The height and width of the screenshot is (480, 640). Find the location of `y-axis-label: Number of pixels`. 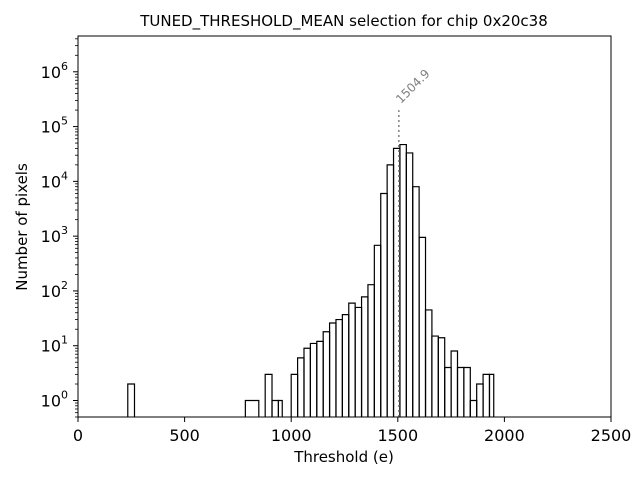

y-axis-label: Number of pixels is located at coordinates (22, 227).